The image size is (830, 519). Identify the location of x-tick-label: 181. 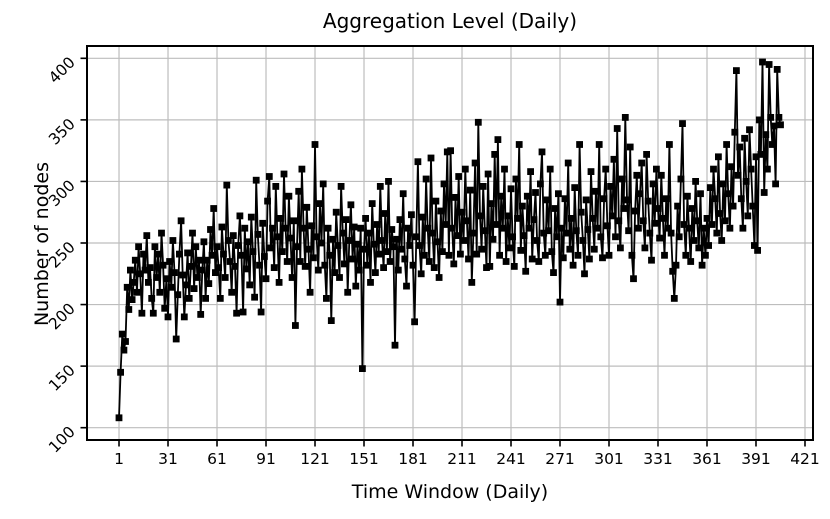
(413, 459).